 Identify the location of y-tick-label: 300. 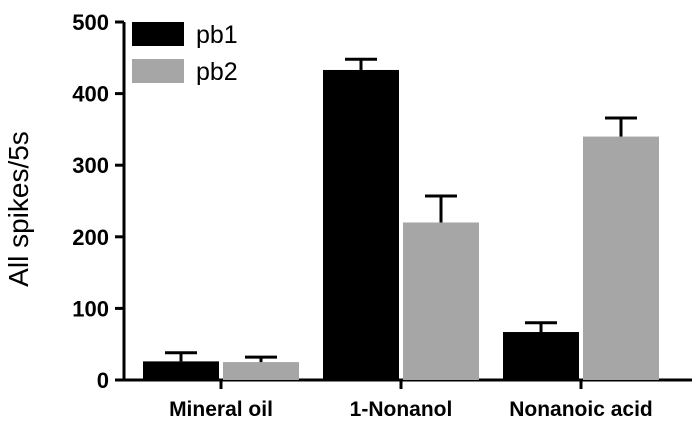
(90, 165).